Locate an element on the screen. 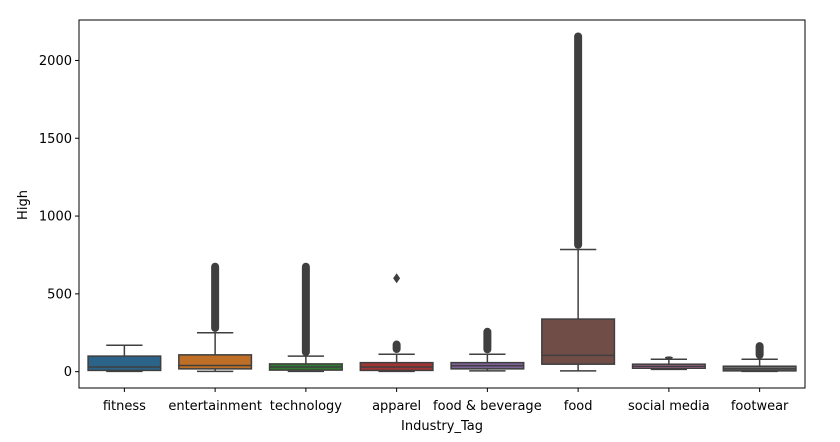 The height and width of the screenshot is (442, 840). y-tick-label: 500 is located at coordinates (59, 294).